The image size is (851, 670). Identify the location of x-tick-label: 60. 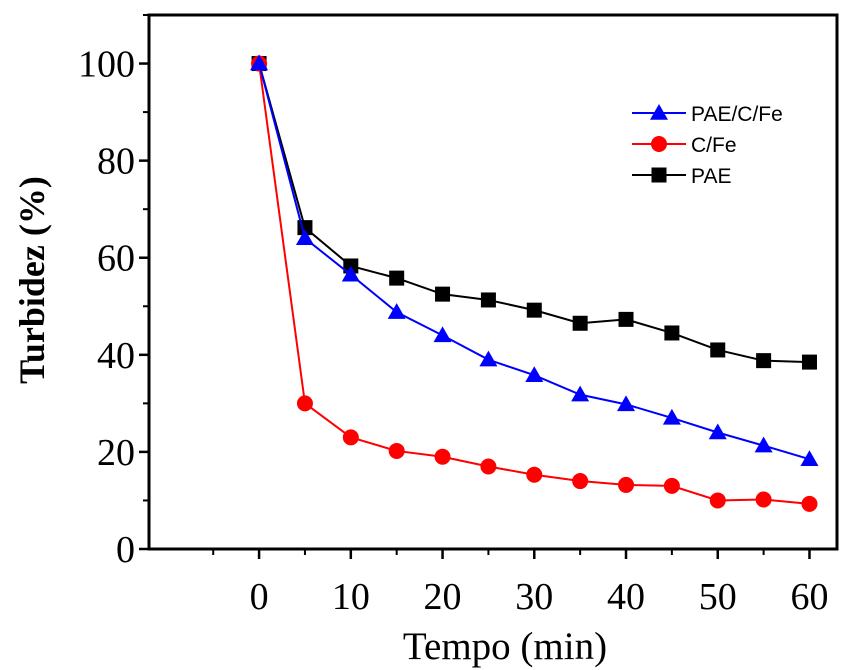
(809, 597).